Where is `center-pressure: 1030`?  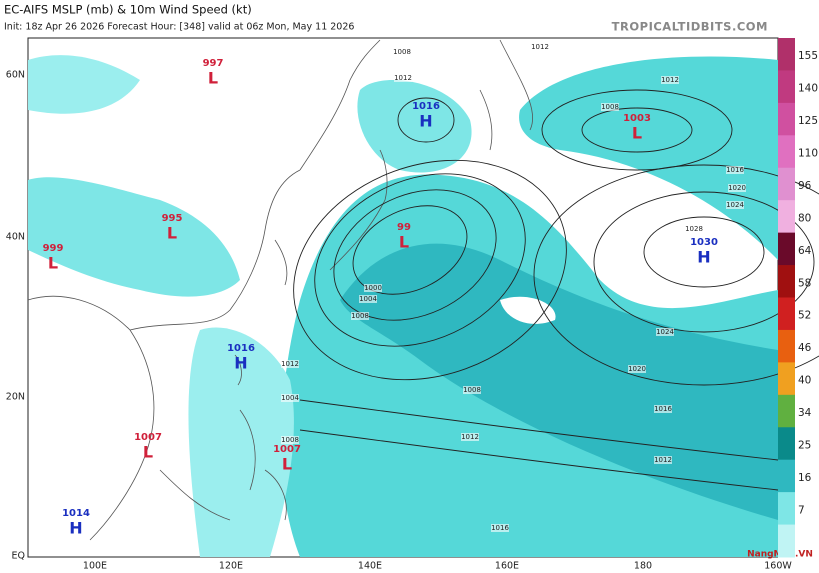
center-pressure: 1030 is located at coordinates (704, 242).